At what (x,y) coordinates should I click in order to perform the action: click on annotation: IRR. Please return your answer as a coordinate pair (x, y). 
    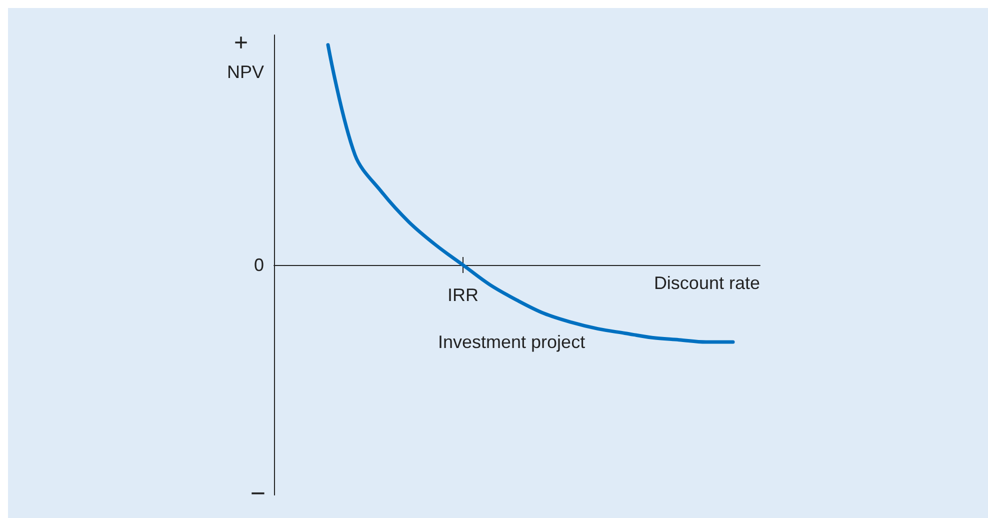
    Looking at the image, I should click on (463, 295).